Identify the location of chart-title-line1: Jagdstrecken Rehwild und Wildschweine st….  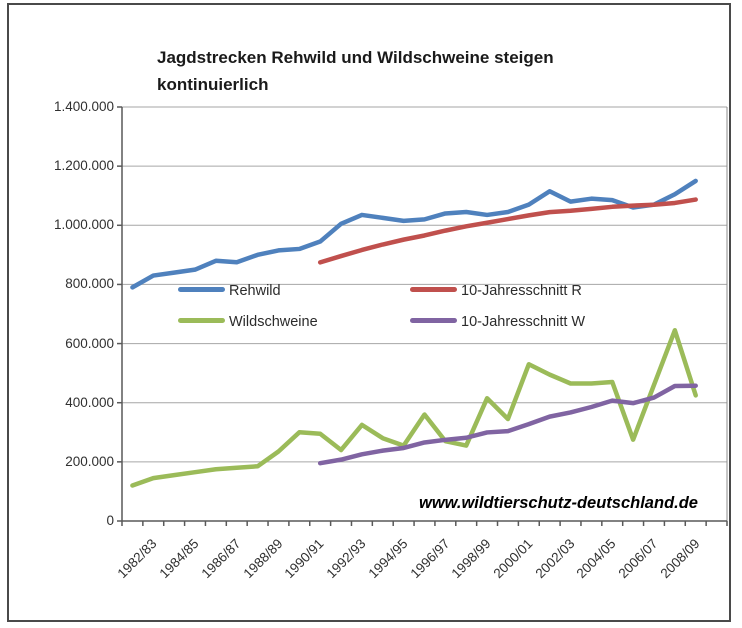
(355, 57).